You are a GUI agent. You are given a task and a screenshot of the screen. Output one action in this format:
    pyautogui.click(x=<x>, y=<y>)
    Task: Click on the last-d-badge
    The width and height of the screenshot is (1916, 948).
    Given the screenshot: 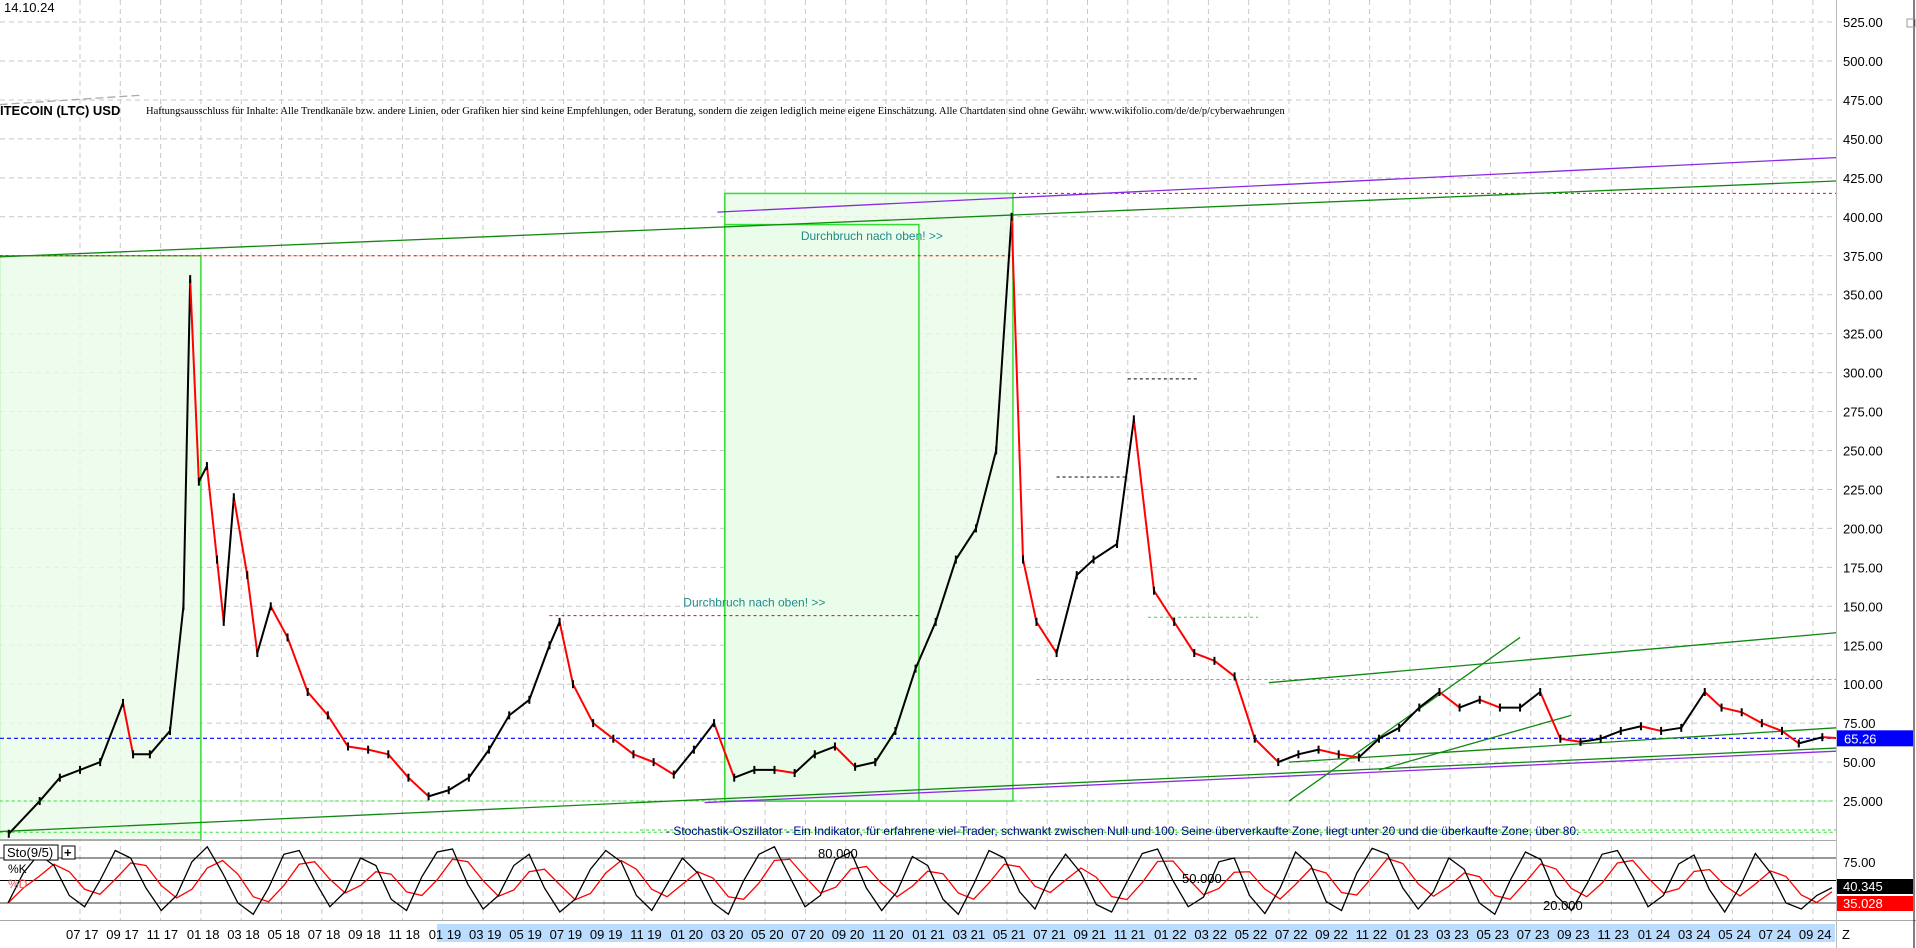 What is the action you would take?
    pyautogui.click(x=1875, y=903)
    